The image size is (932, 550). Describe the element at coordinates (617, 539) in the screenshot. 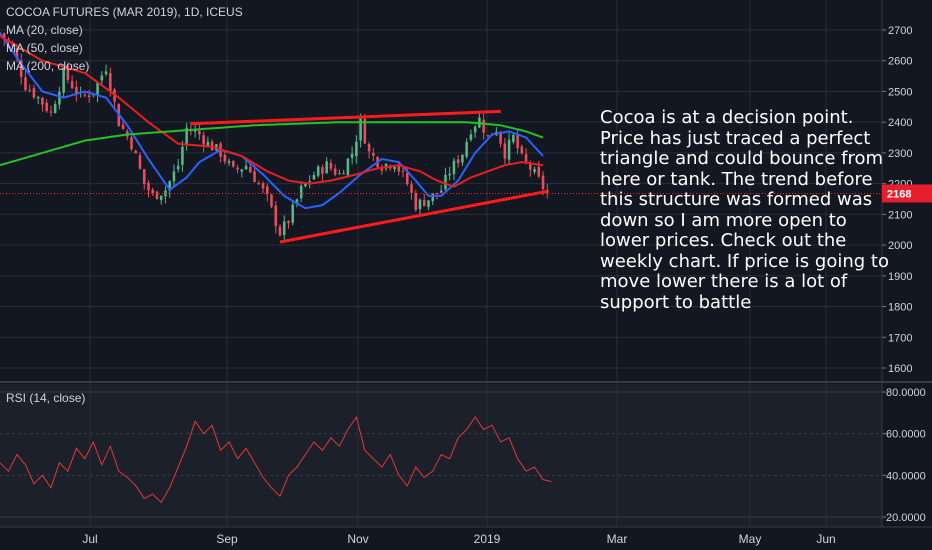

I see `x-tick-label: Mar` at that location.